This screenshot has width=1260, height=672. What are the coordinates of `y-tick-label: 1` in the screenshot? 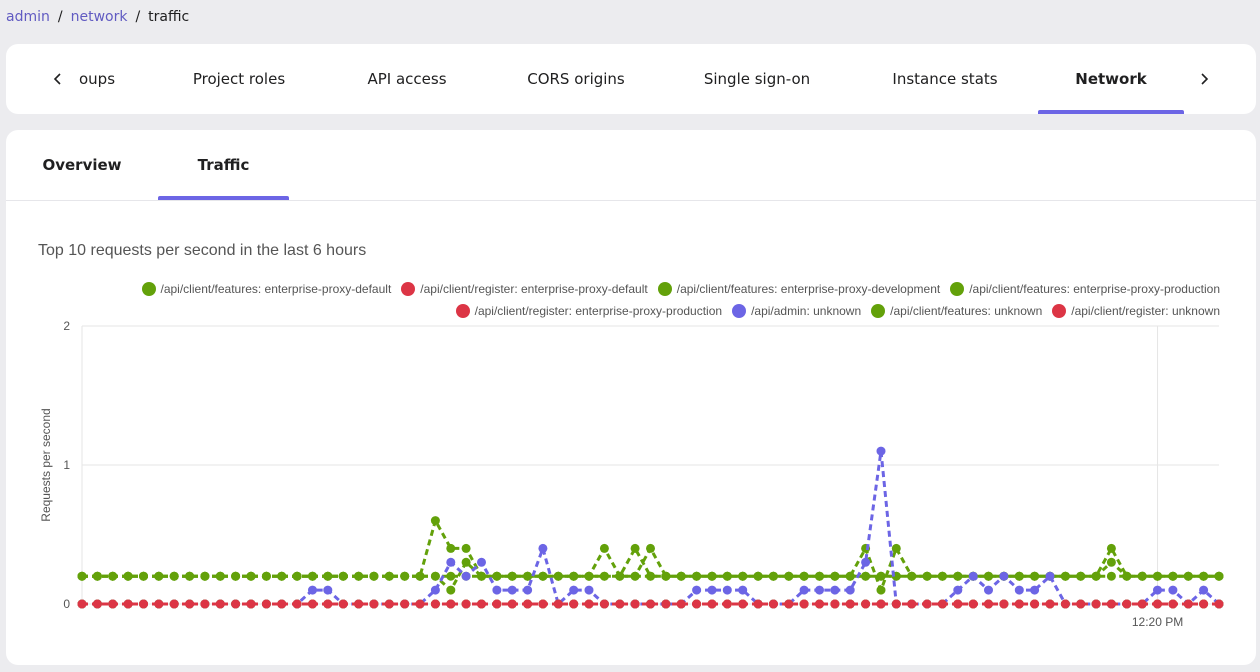 It's located at (66, 465).